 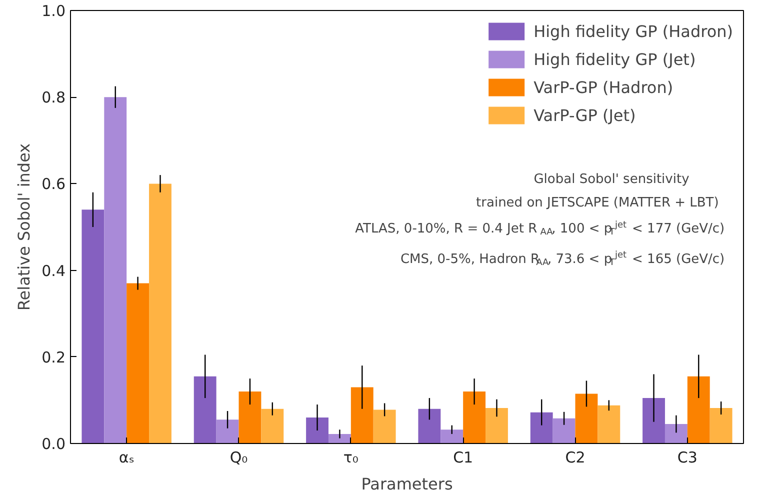 What do you see at coordinates (407, 484) in the screenshot?
I see `x-axis-title: Parameters` at bounding box center [407, 484].